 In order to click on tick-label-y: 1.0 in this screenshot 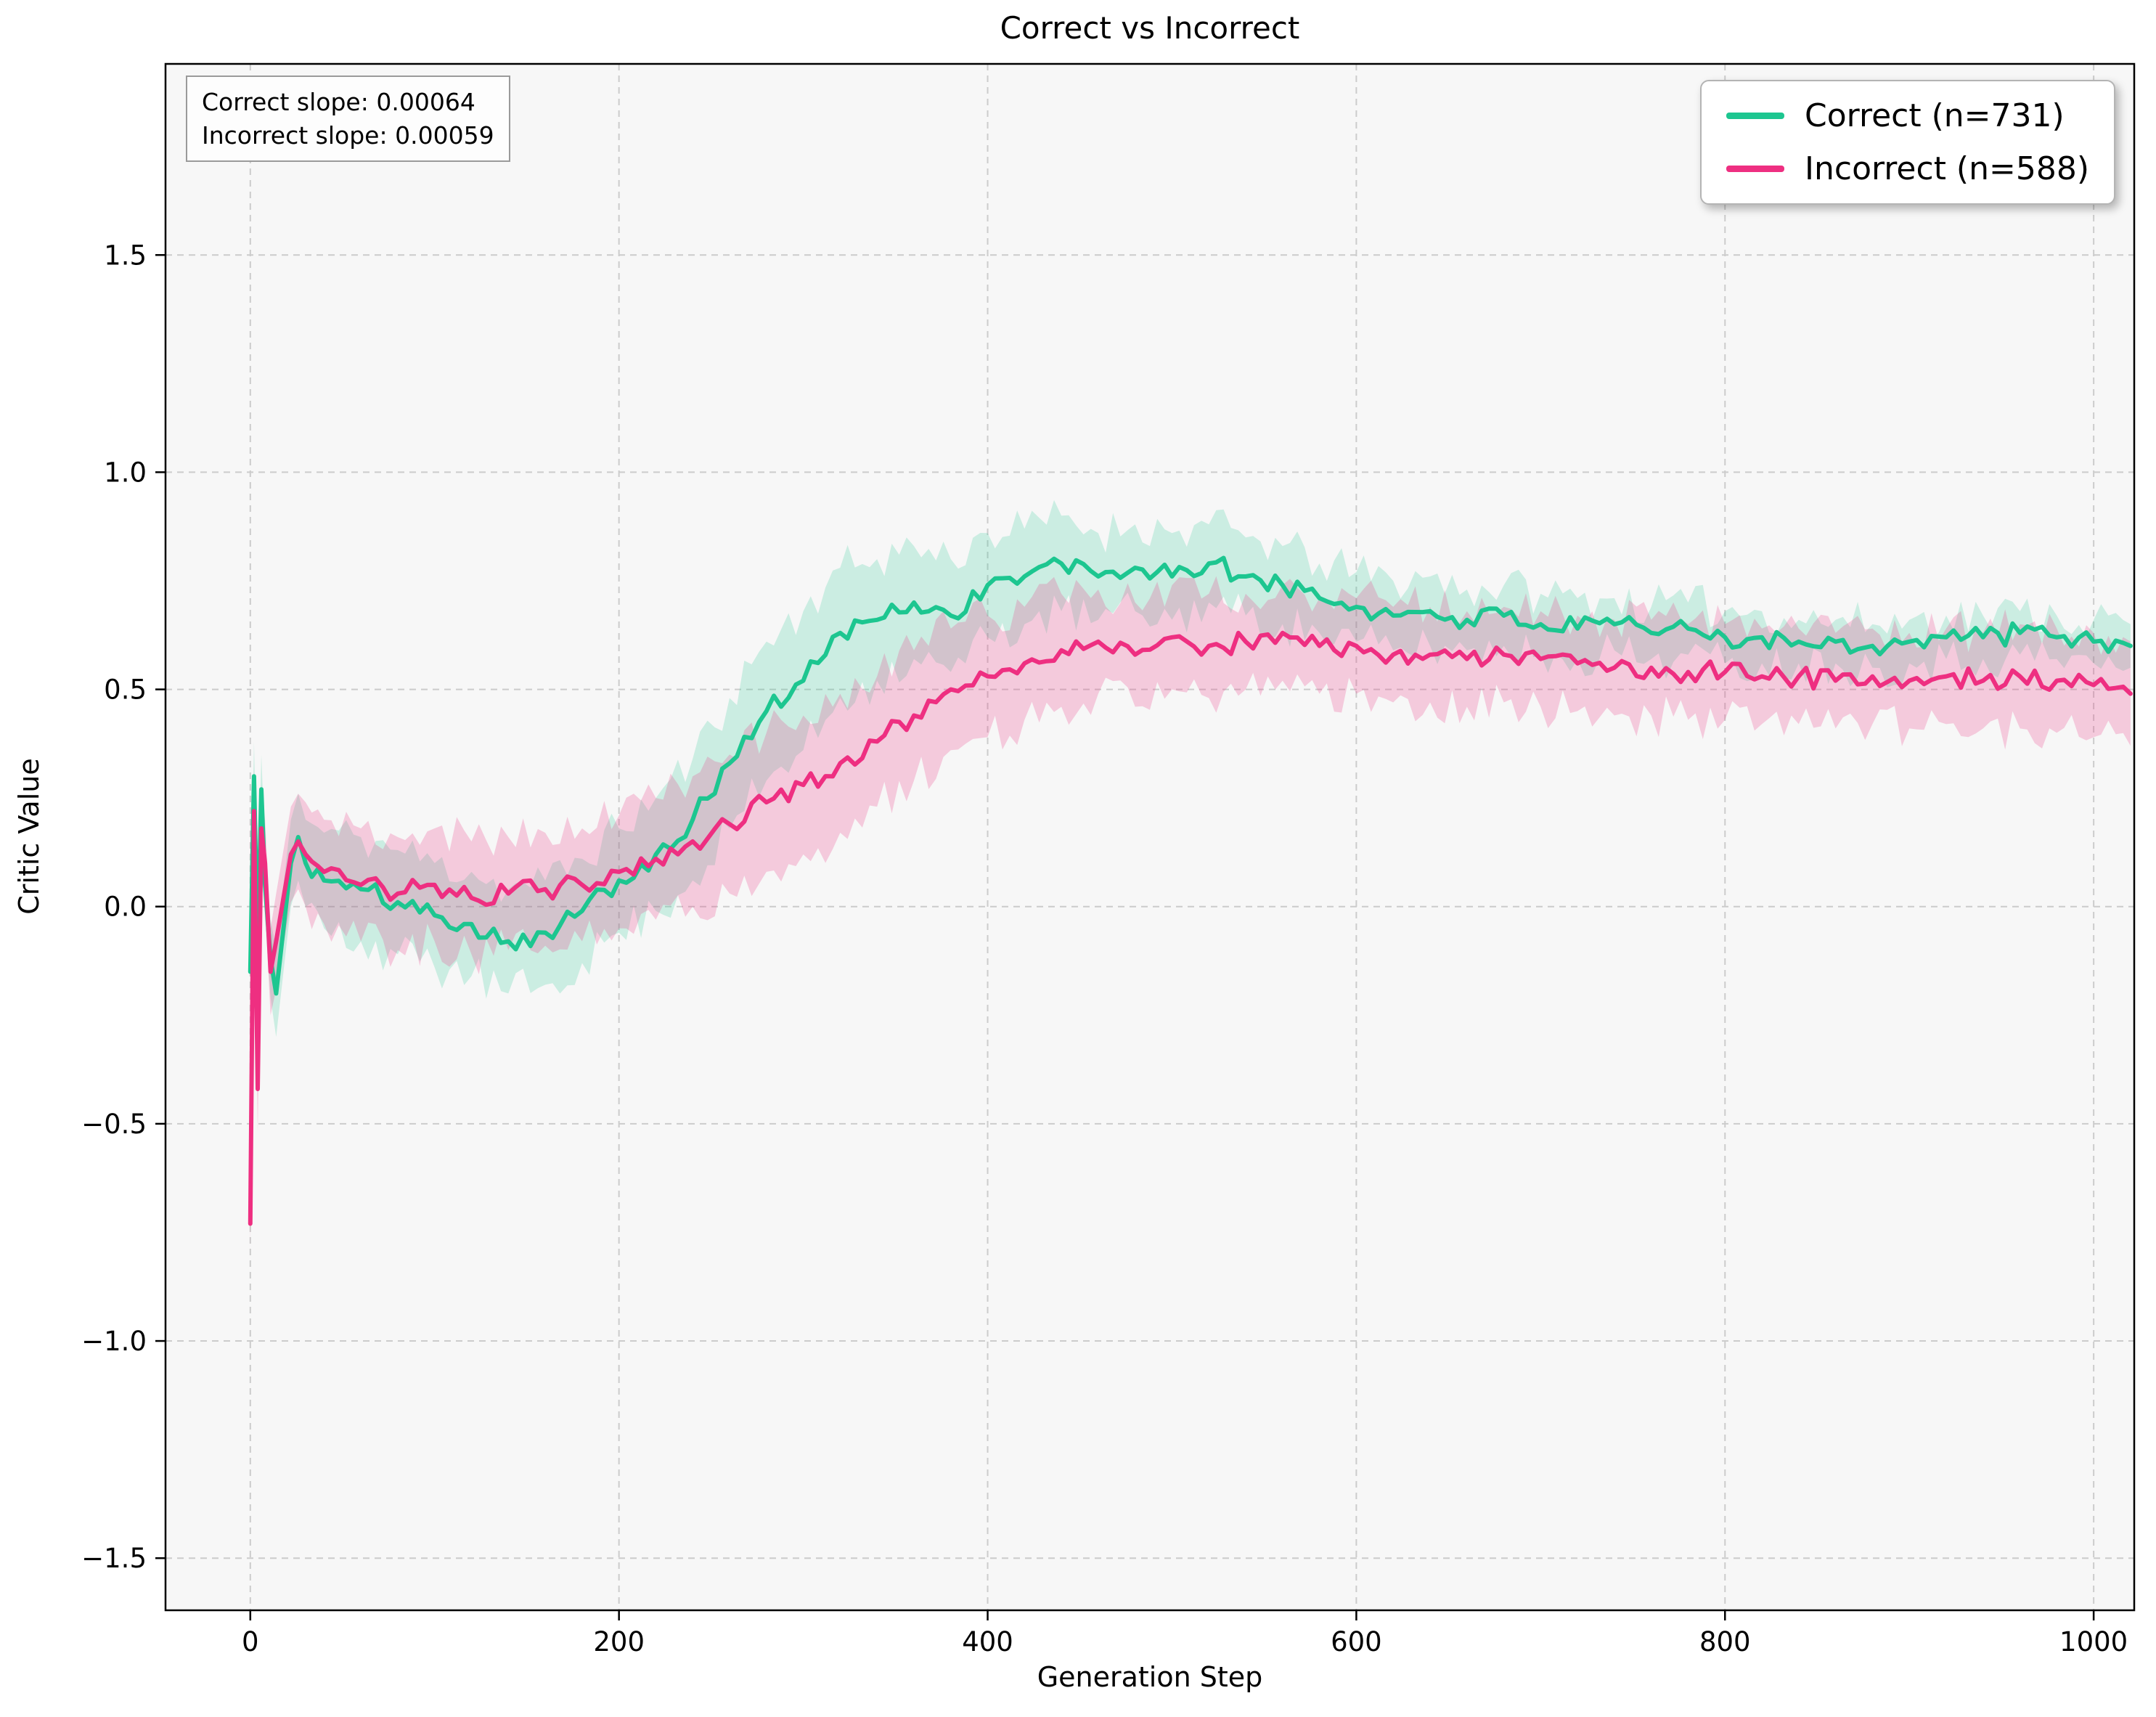, I will do `click(126, 472)`.